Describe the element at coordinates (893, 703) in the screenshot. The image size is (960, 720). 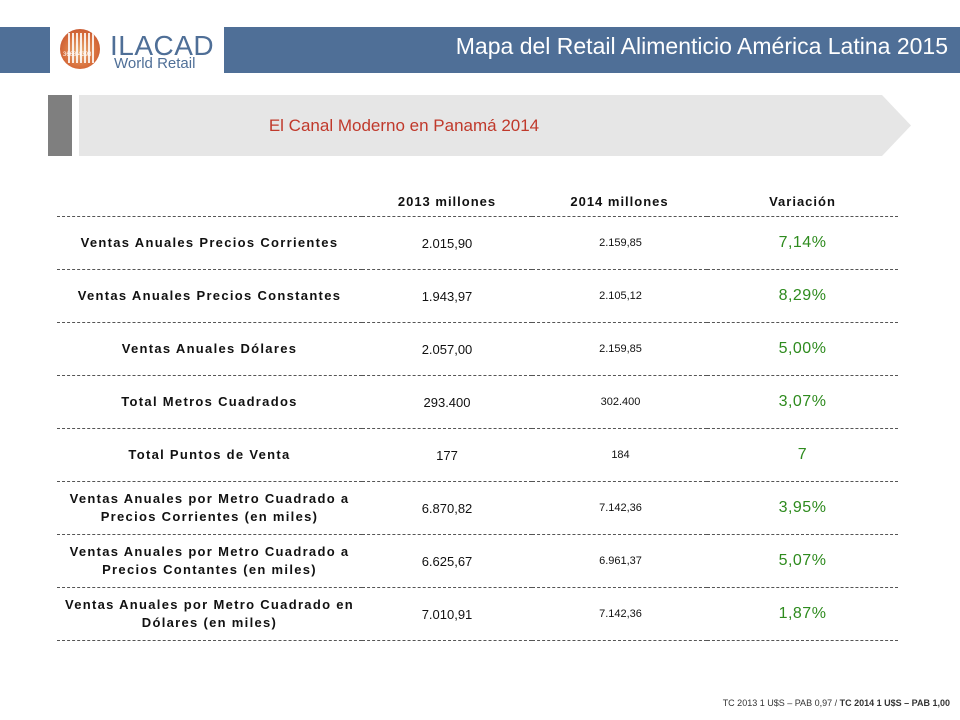
I see `footnote-2014: TC 2014 1 U$S – PAB 1,00` at that location.